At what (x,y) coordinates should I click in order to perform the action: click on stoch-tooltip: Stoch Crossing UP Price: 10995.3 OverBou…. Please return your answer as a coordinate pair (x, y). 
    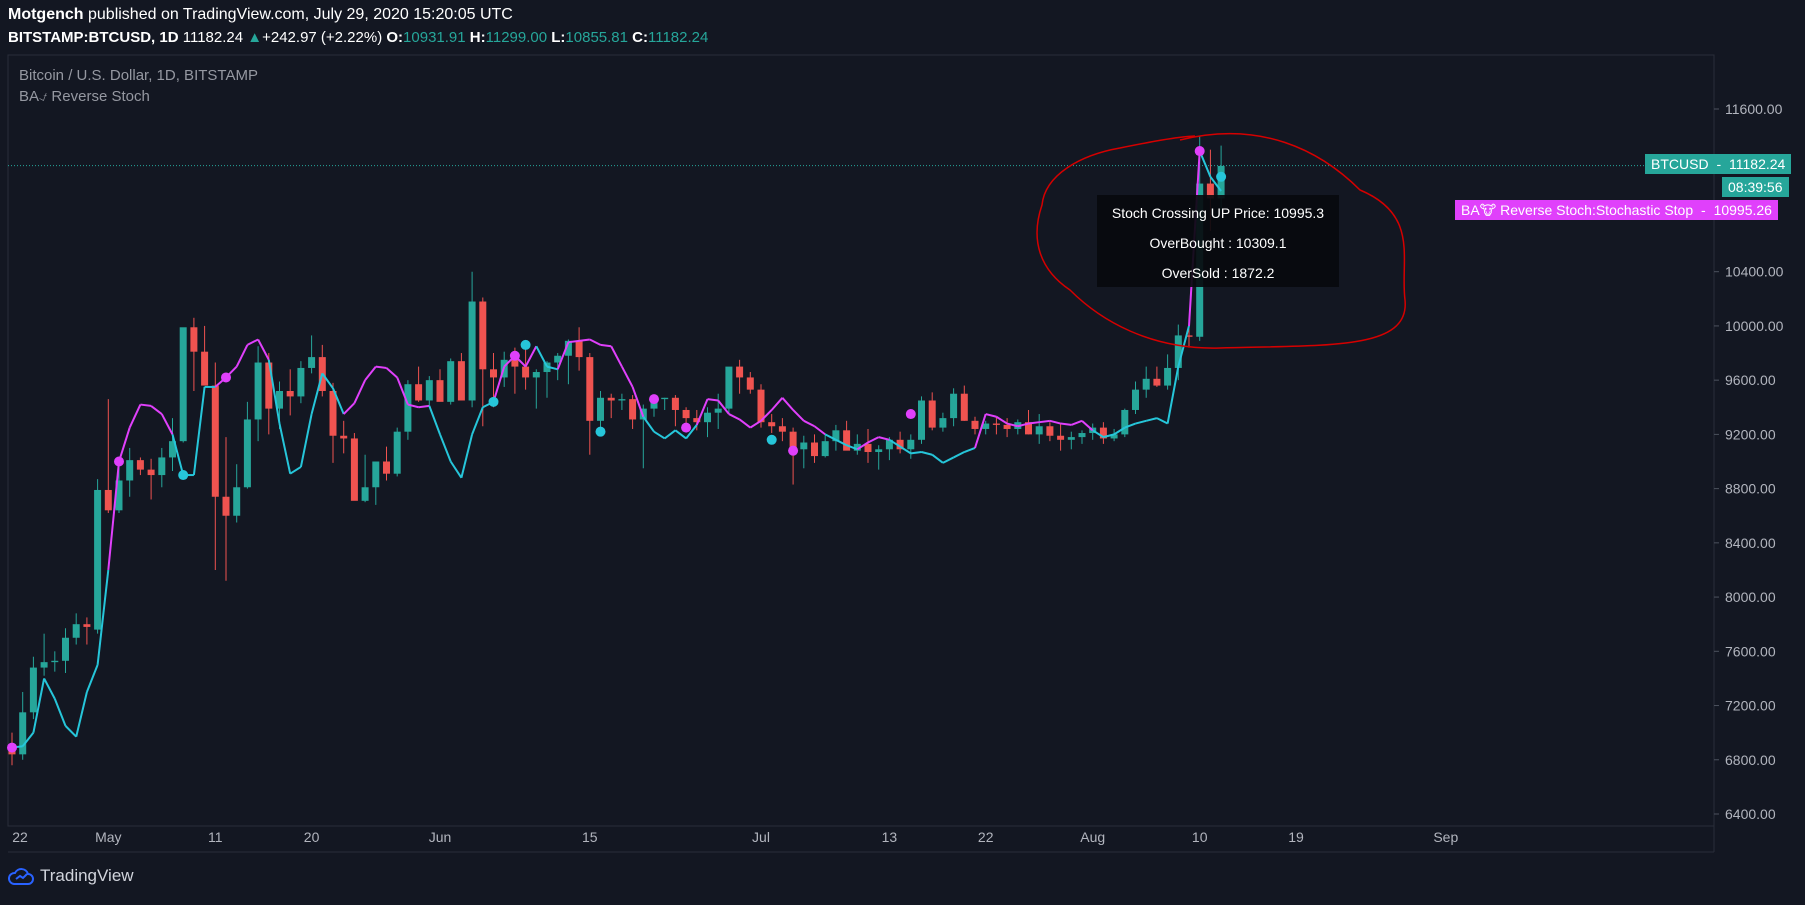
    Looking at the image, I should click on (1218, 241).